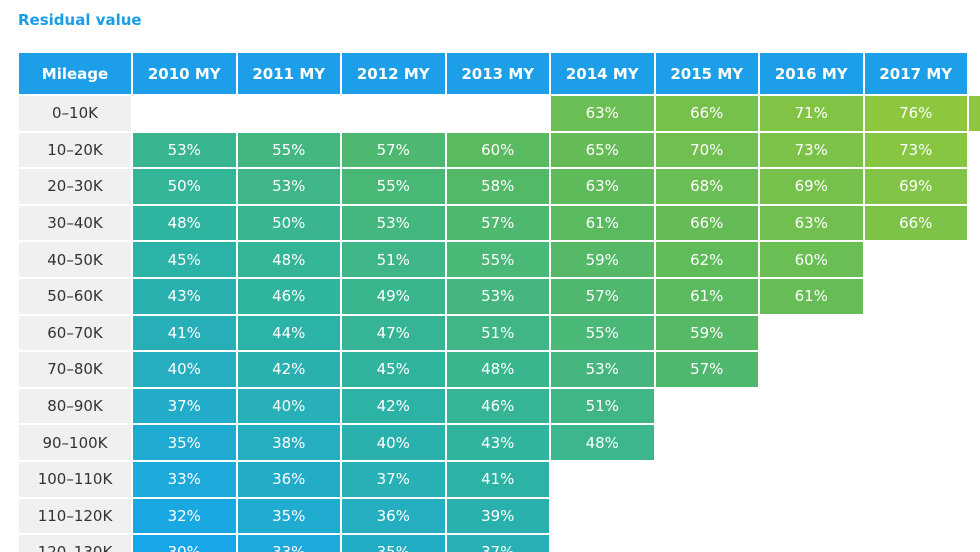 The height and width of the screenshot is (552, 980). I want to click on value-cell: 76%, so click(915, 113).